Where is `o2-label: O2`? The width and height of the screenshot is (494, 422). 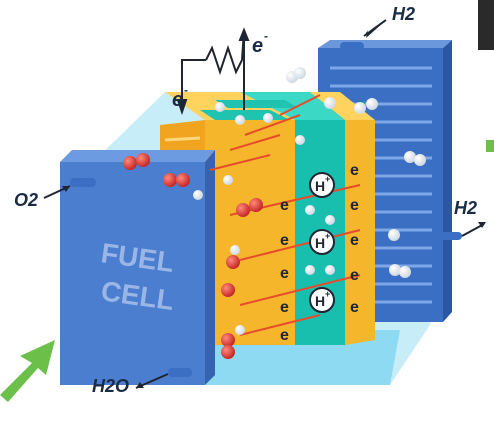 o2-label: O2 is located at coordinates (26, 200).